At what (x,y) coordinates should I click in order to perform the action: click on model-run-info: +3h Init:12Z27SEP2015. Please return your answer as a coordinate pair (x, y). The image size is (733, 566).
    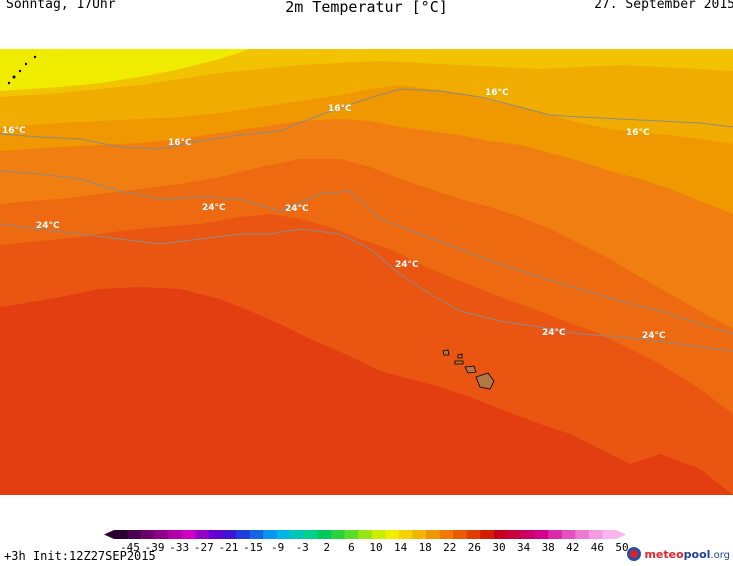
    Looking at the image, I should click on (80, 556).